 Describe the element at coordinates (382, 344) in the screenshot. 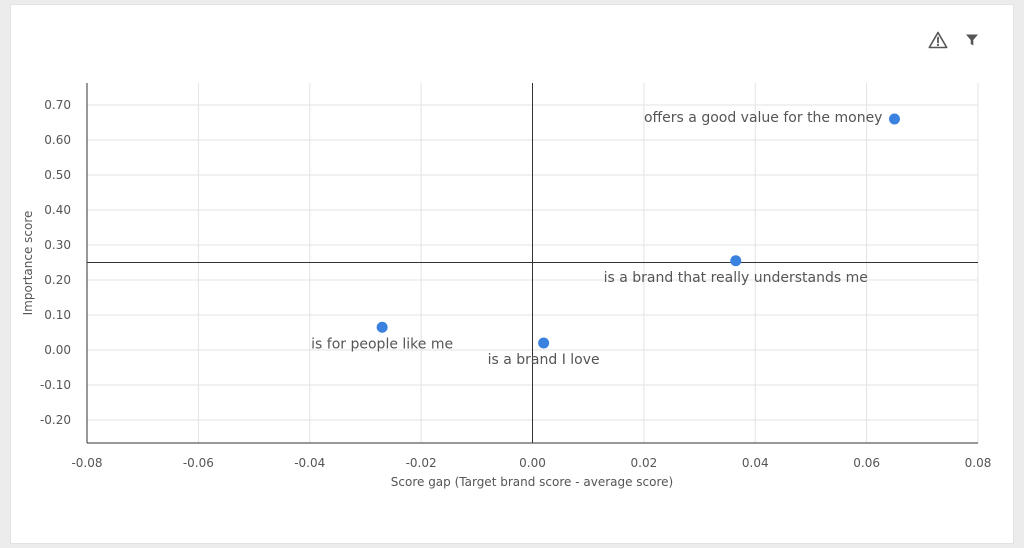

I see `data-label: is for people like me` at that location.